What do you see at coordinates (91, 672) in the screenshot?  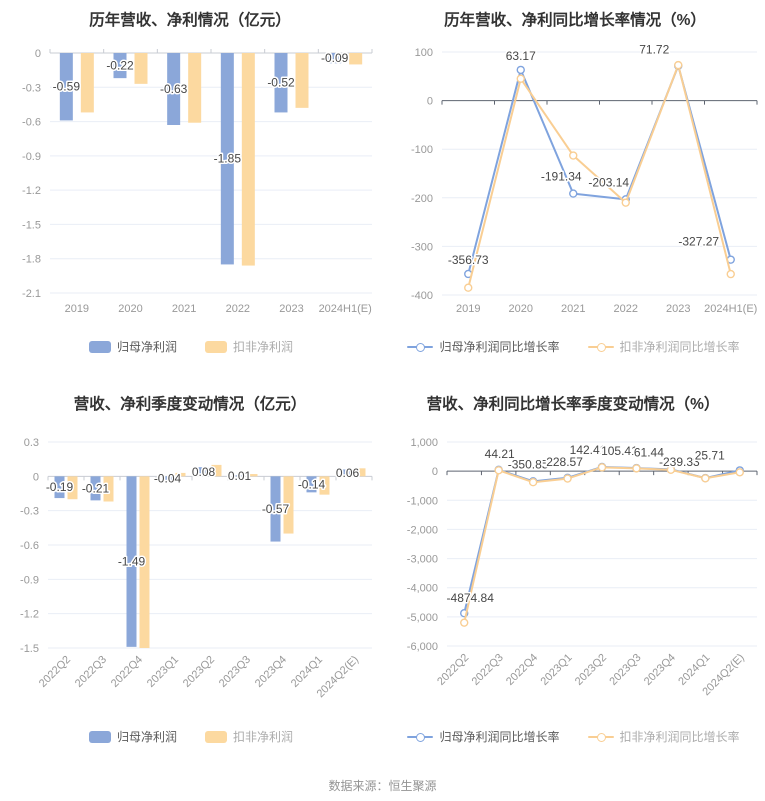 I see `x-axis-tick-label: 2022Q3` at bounding box center [91, 672].